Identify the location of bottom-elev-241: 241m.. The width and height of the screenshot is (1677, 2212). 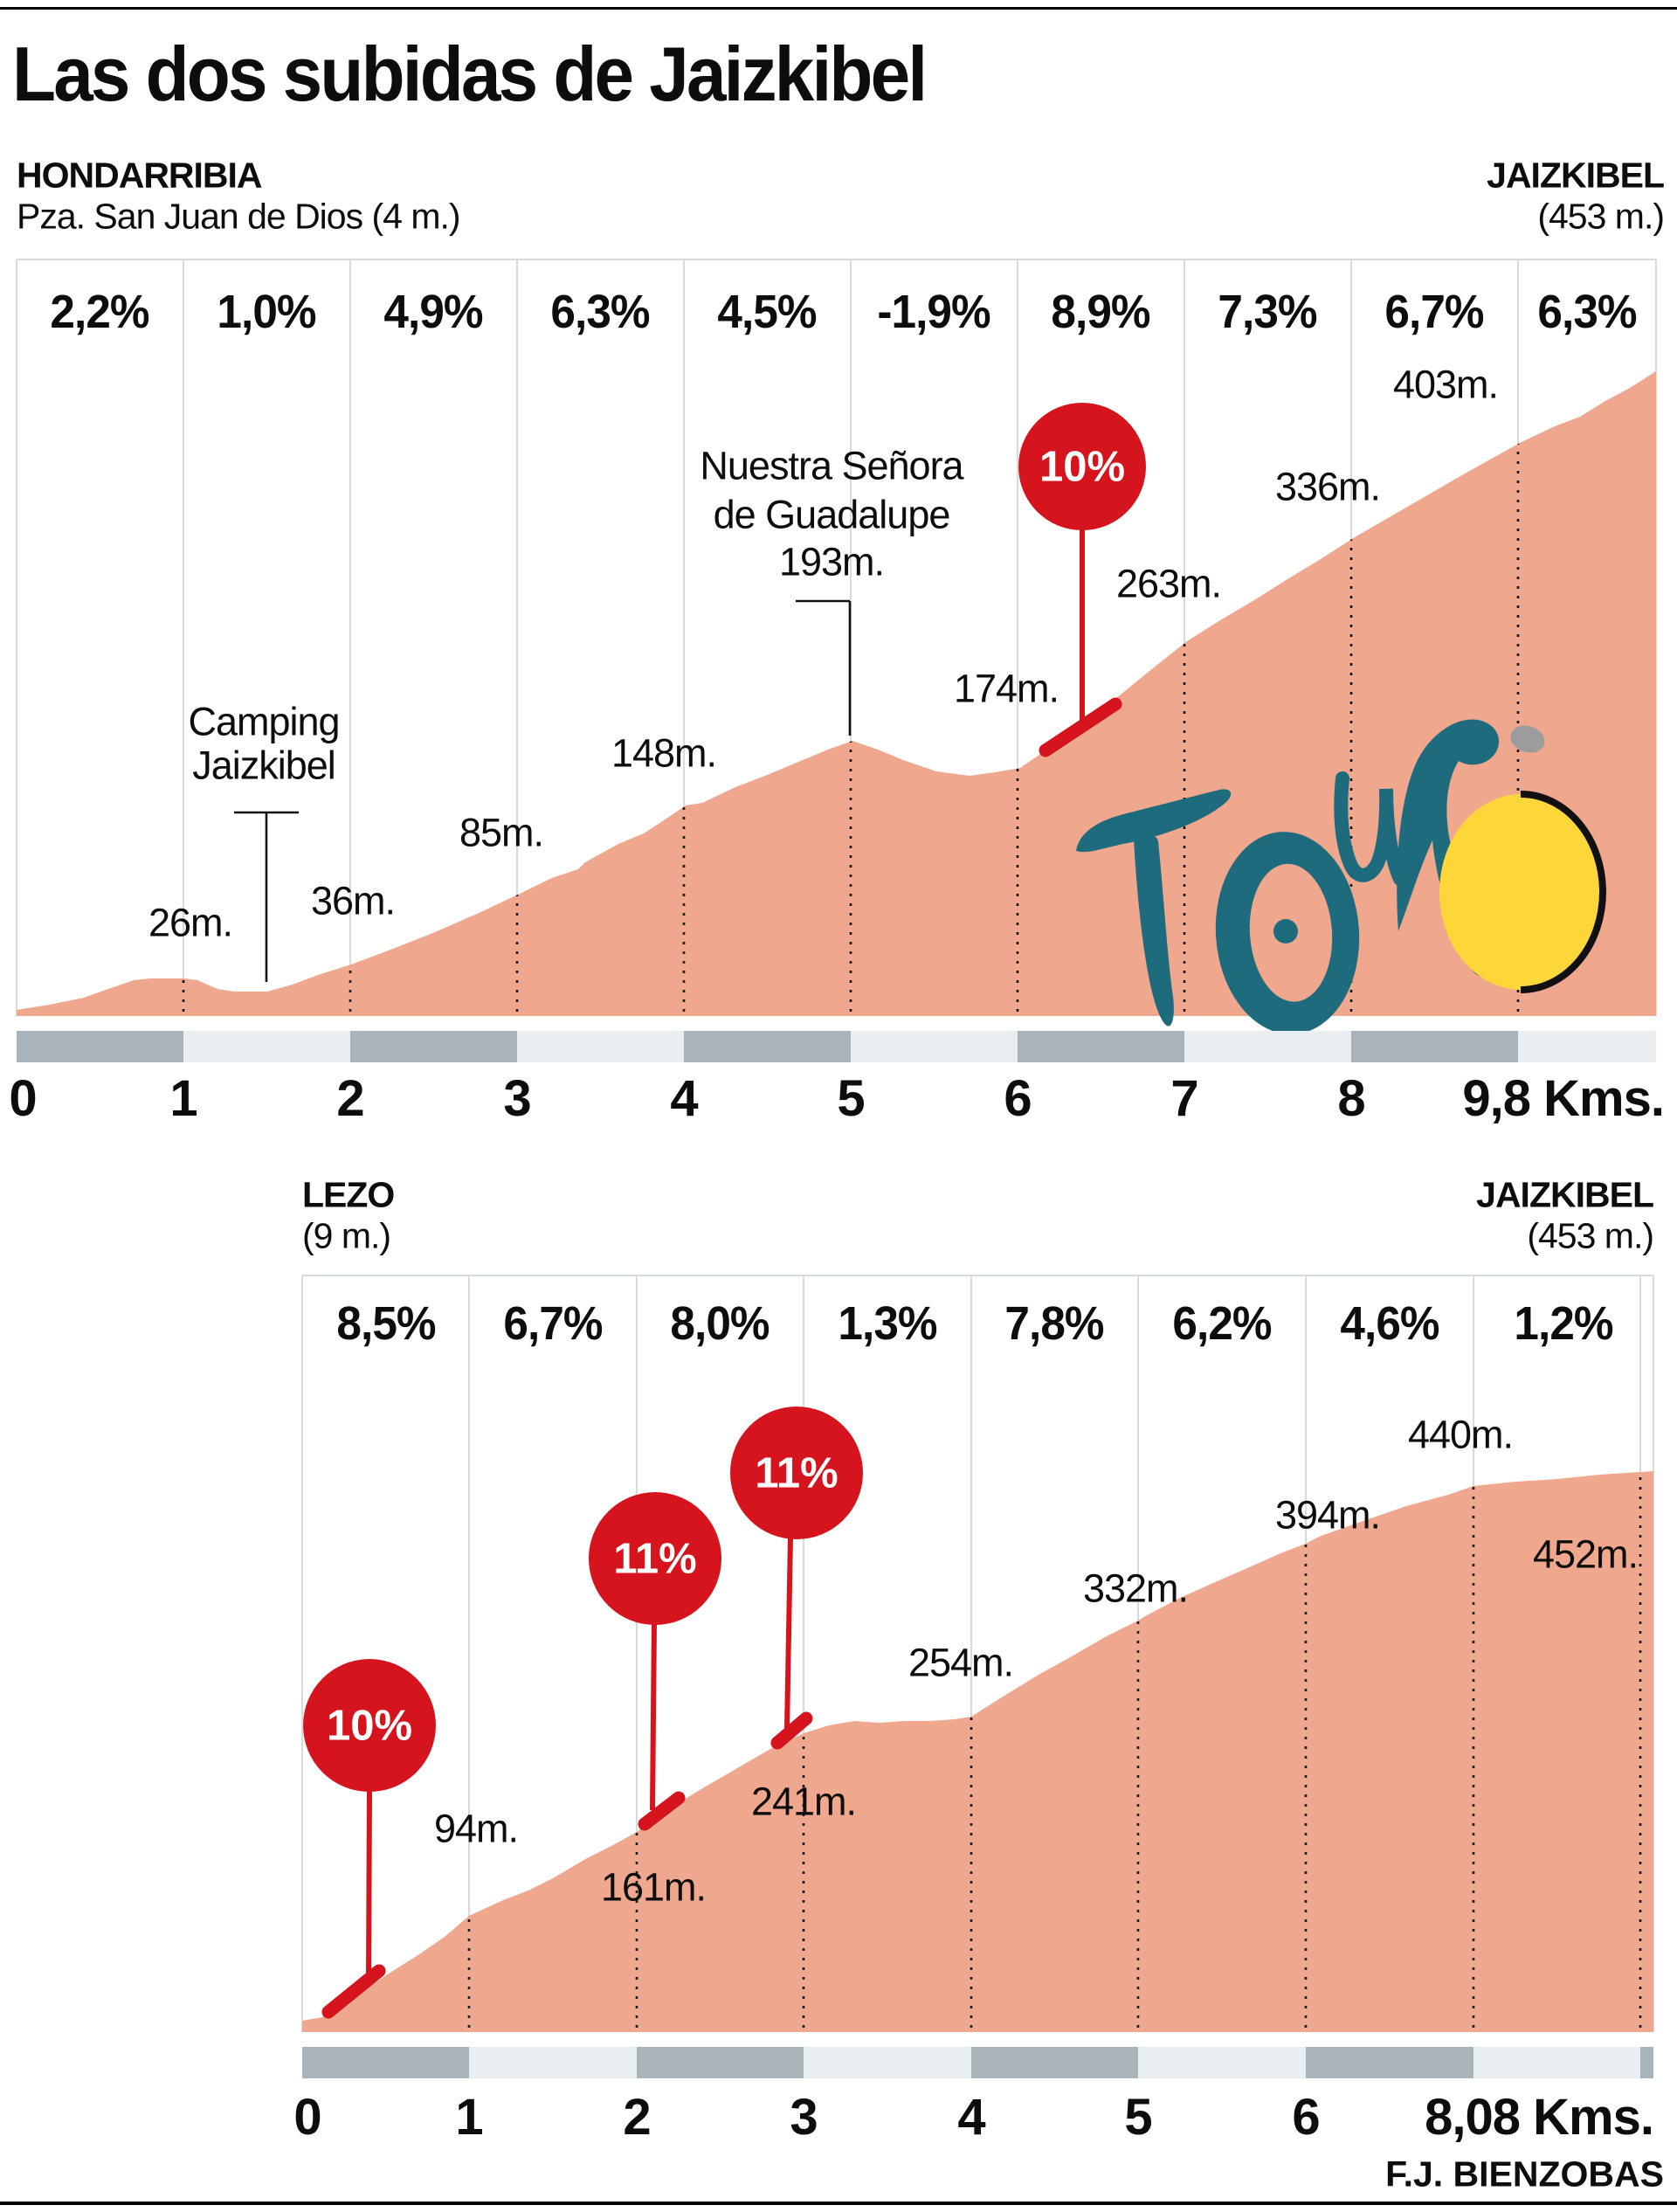
(803, 1801).